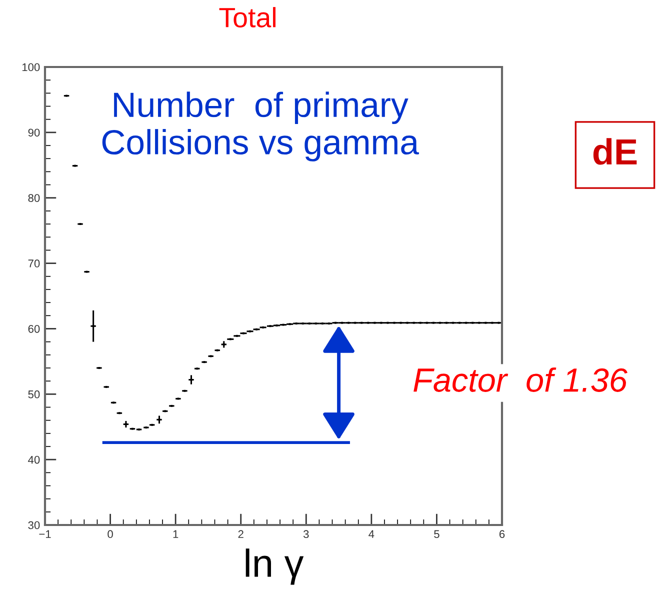  What do you see at coordinates (34, 525) in the screenshot?
I see `y-tick-label: 30` at bounding box center [34, 525].